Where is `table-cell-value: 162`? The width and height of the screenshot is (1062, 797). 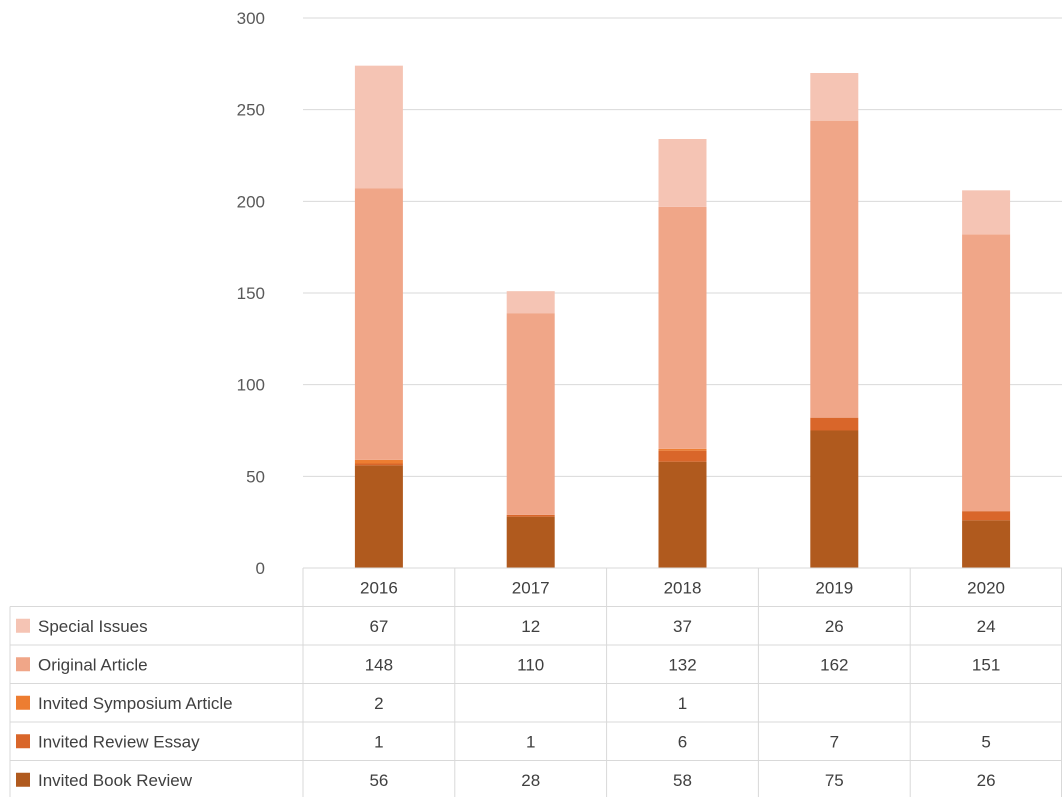 table-cell-value: 162 is located at coordinates (834, 664).